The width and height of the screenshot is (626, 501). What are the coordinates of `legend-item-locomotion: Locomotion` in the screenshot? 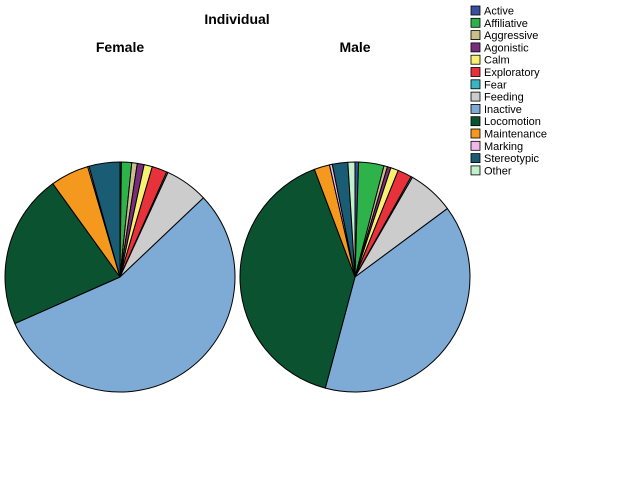 It's located at (505, 122).